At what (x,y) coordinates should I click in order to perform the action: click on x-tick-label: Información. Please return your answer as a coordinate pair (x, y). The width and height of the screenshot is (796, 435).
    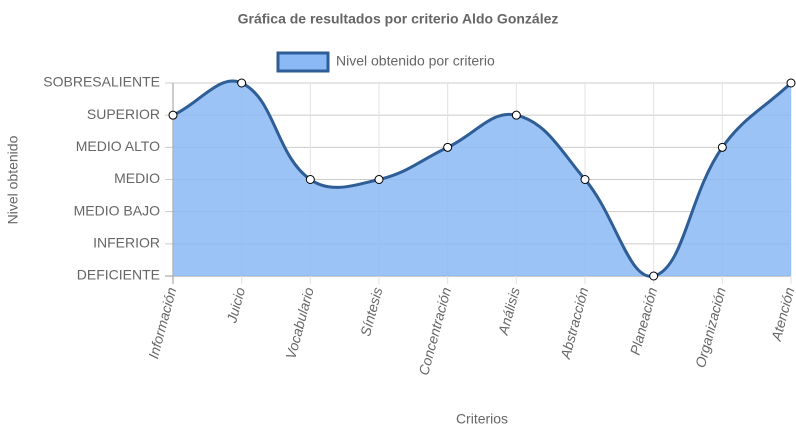
    Looking at the image, I should click on (162, 322).